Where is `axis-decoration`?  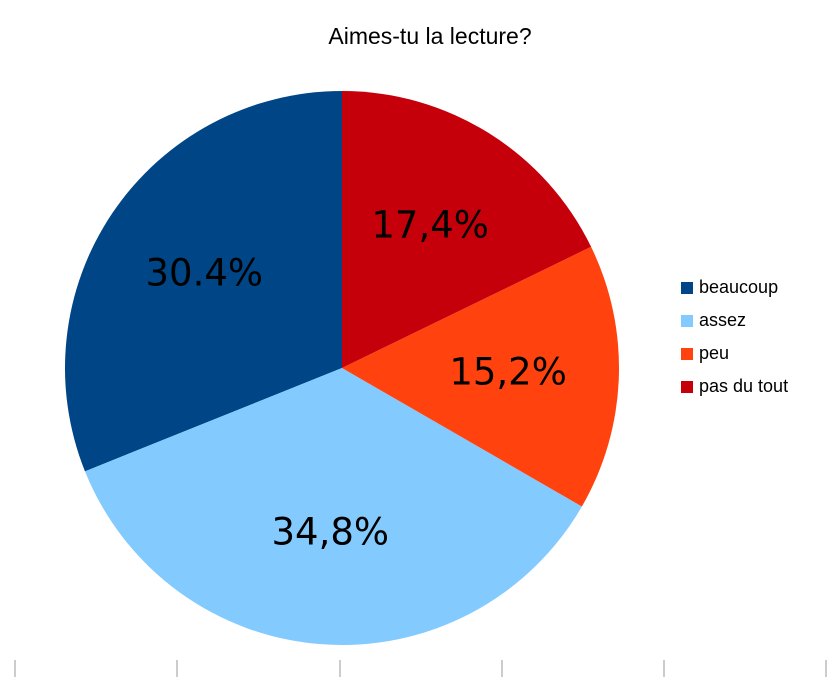
axis-decoration is located at coordinates (420, 668).